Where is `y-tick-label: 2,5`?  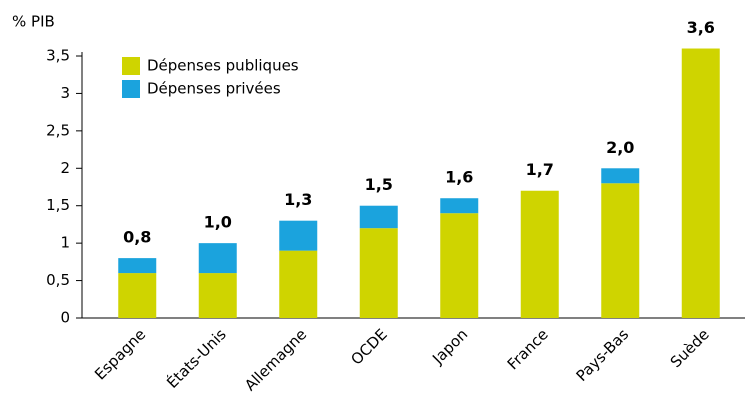
y-tick-label: 2,5 is located at coordinates (58, 130).